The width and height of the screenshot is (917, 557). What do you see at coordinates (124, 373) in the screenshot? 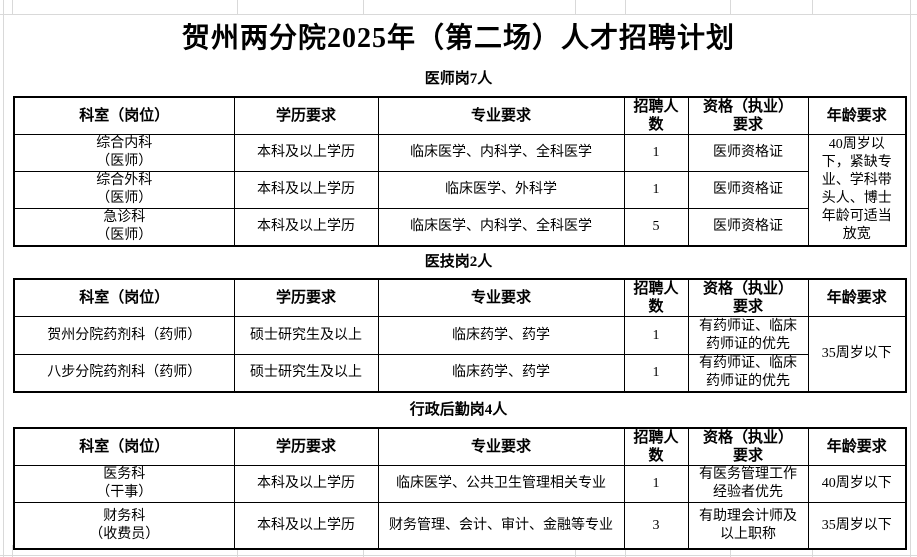
I see `cell-dept: 八步分院药剂科（药师）` at bounding box center [124, 373].